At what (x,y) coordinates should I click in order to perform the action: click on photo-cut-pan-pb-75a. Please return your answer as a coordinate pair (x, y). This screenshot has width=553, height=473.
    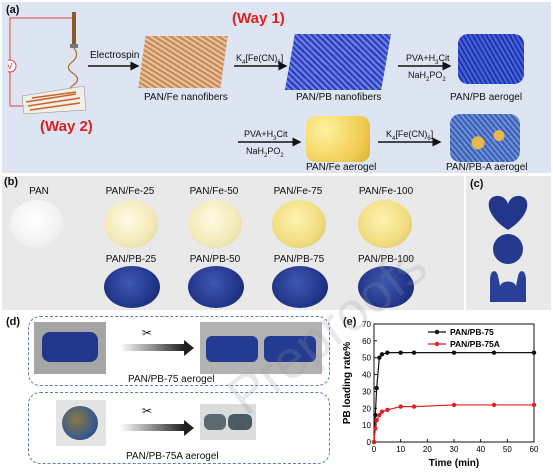
    Looking at the image, I should click on (228, 422).